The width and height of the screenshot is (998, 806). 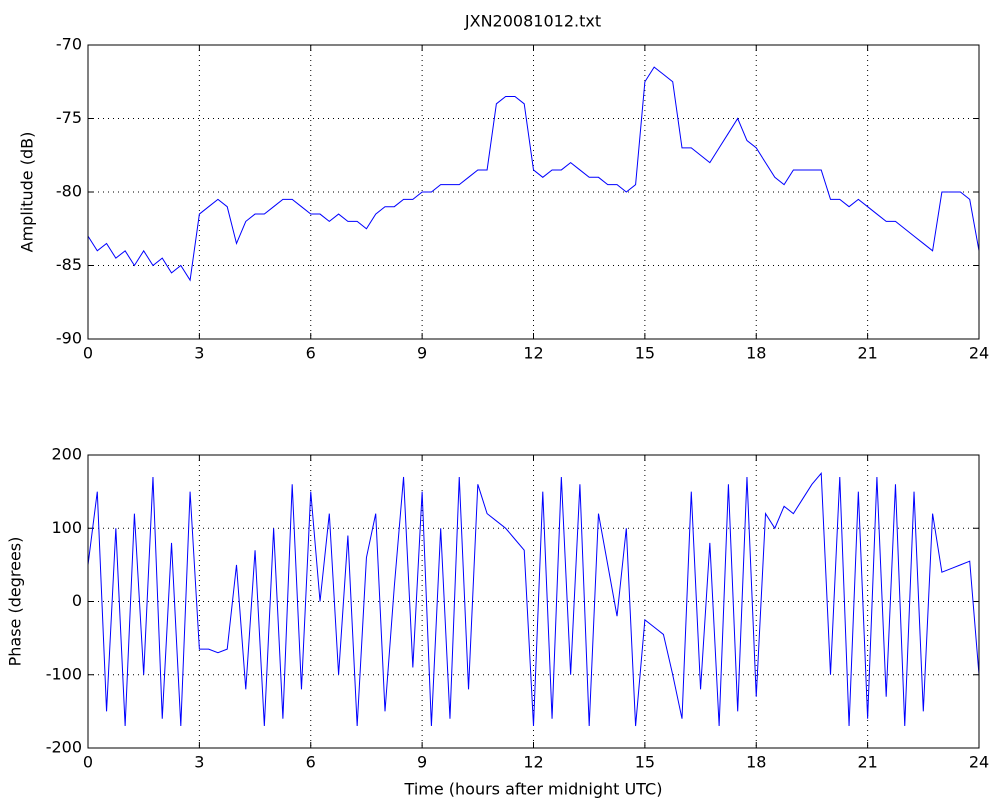 I want to click on chart-title: JXN20081012.txt, so click(x=532, y=21).